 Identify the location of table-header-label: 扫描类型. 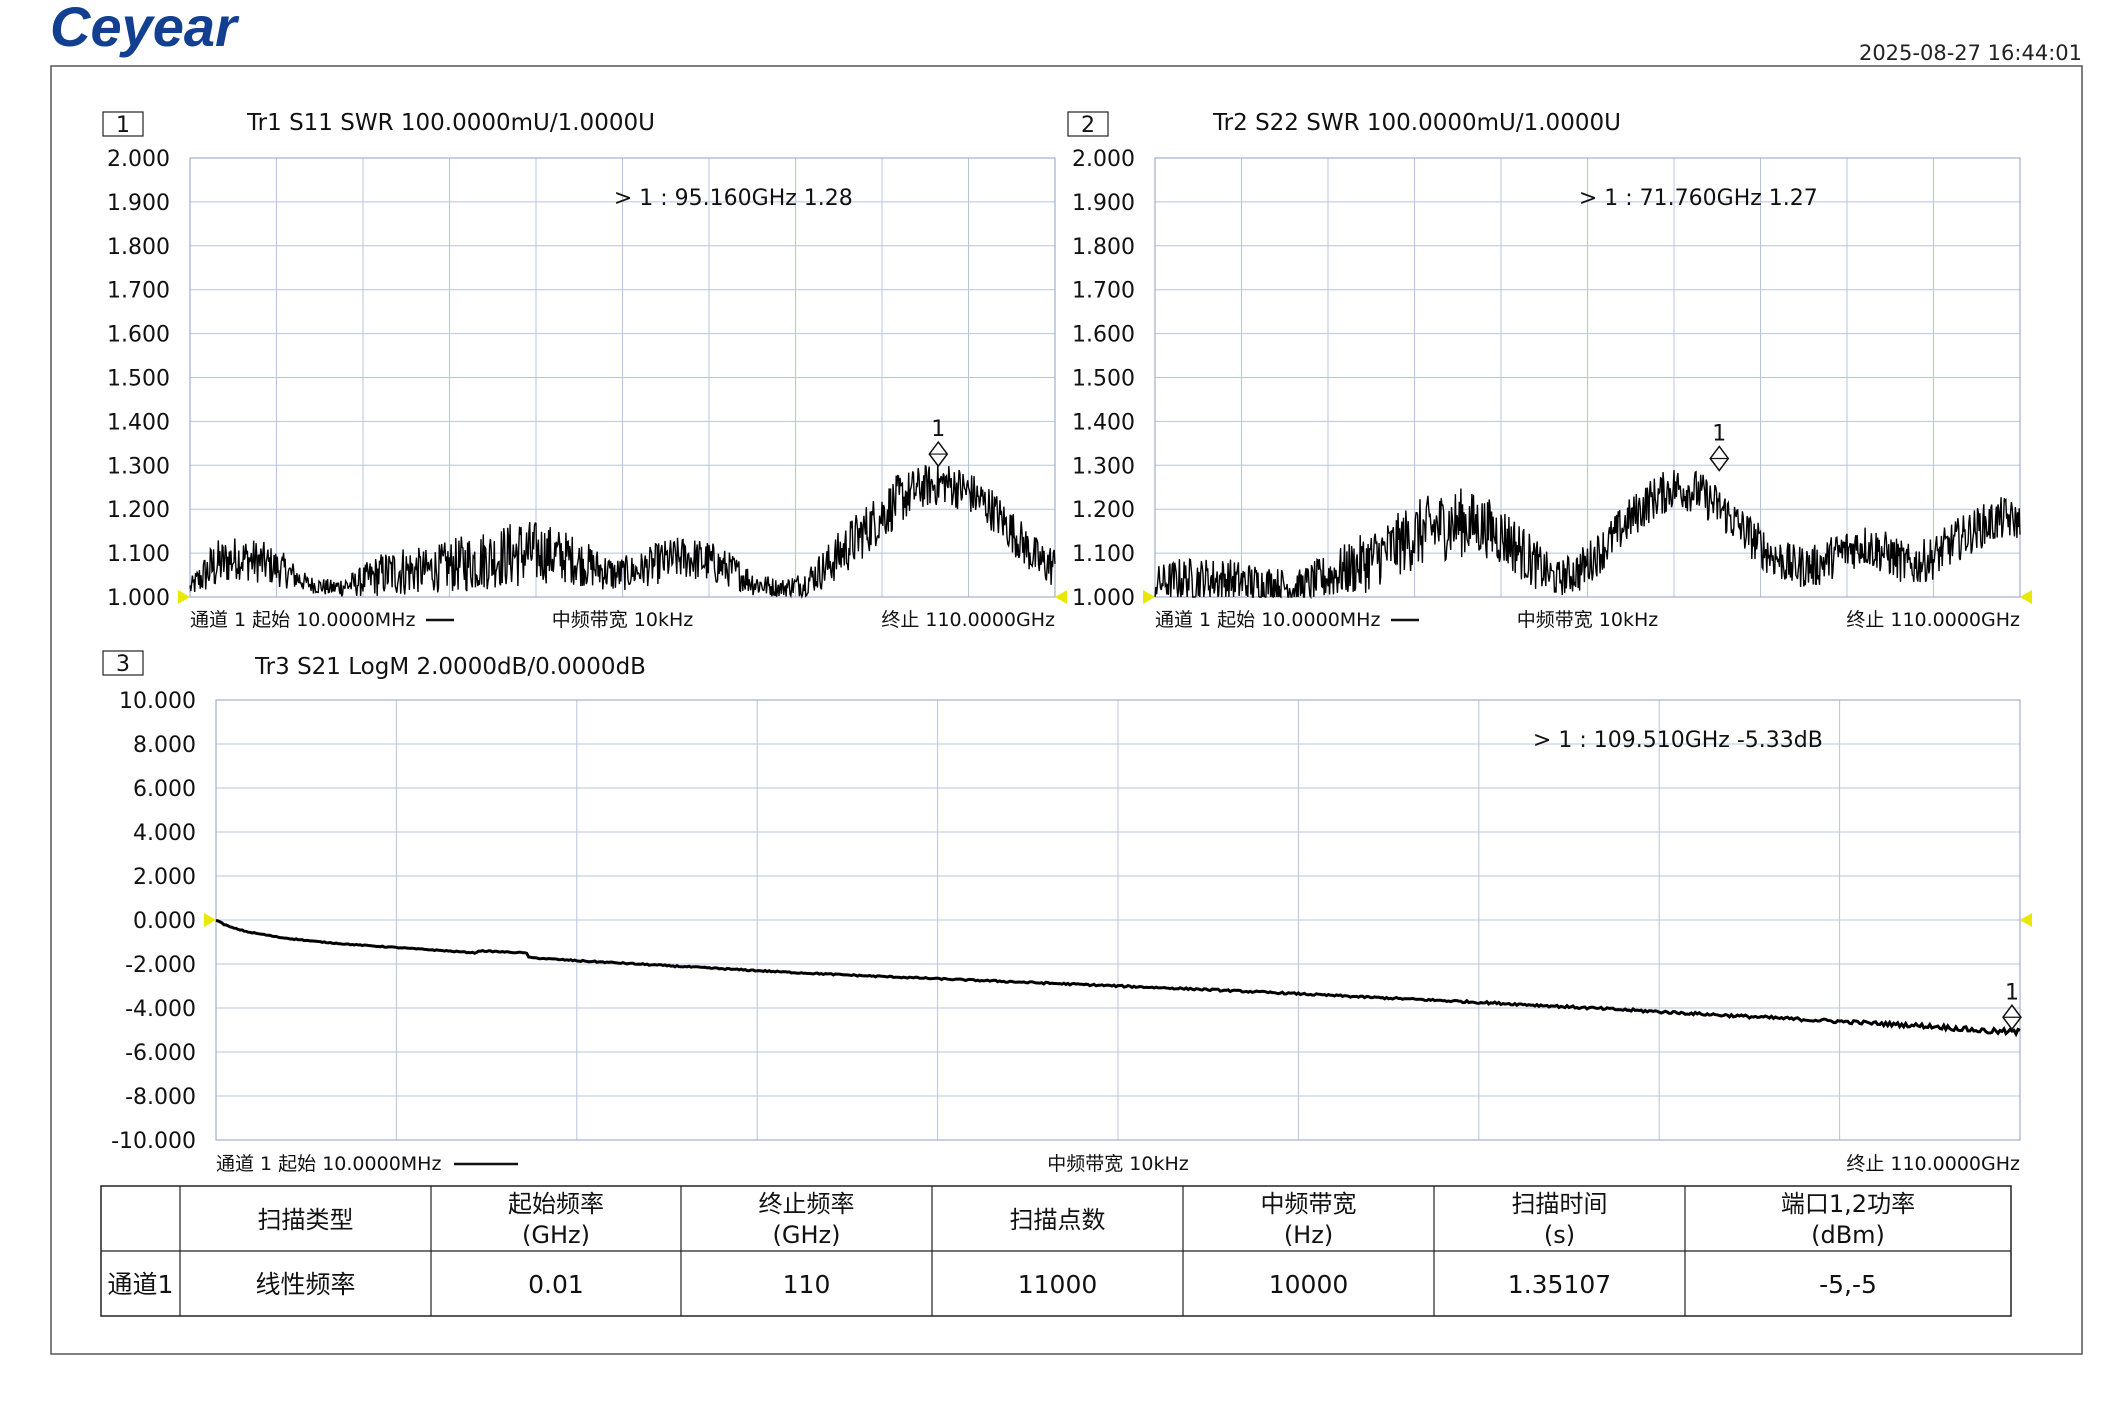
(306, 1220).